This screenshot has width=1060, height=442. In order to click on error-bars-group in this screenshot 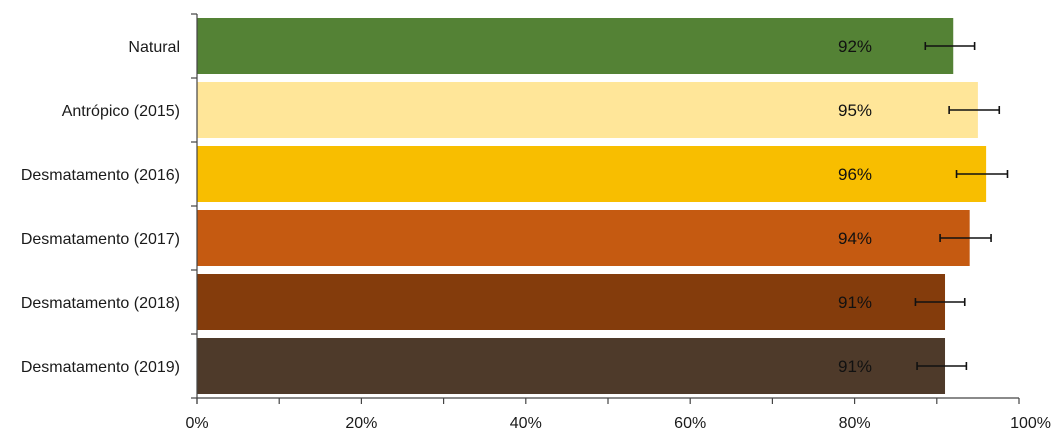, I will do `click(961, 206)`.